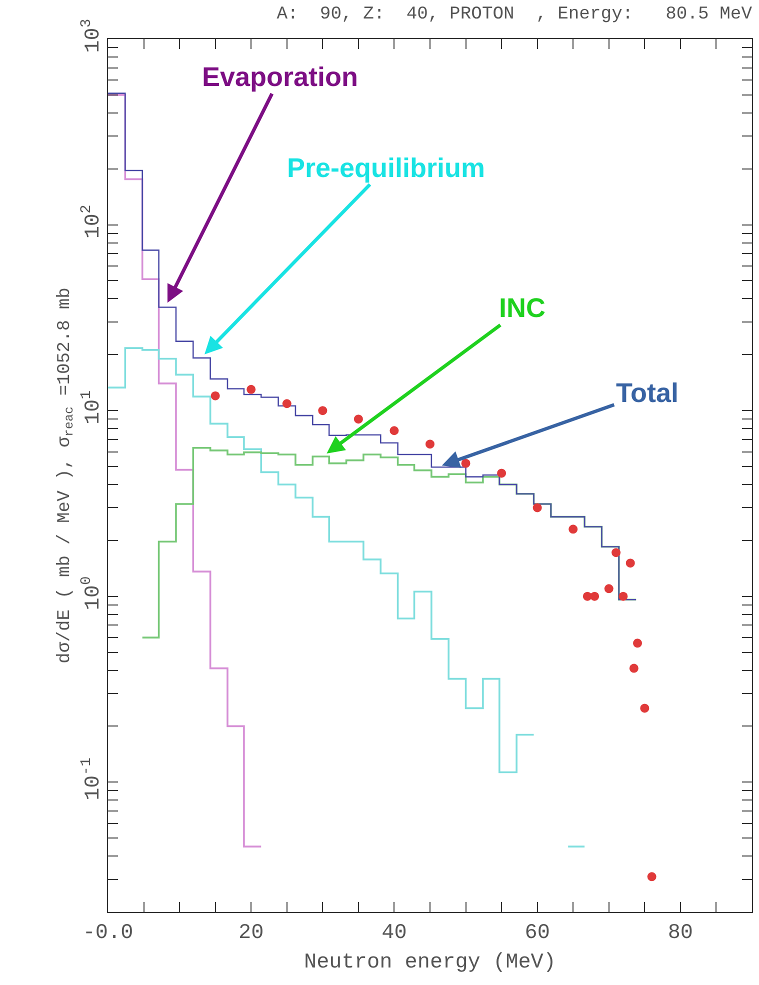 Image resolution: width=759 pixels, height=985 pixels. Describe the element at coordinates (251, 934) in the screenshot. I see `x-tick-label: 20` at that location.